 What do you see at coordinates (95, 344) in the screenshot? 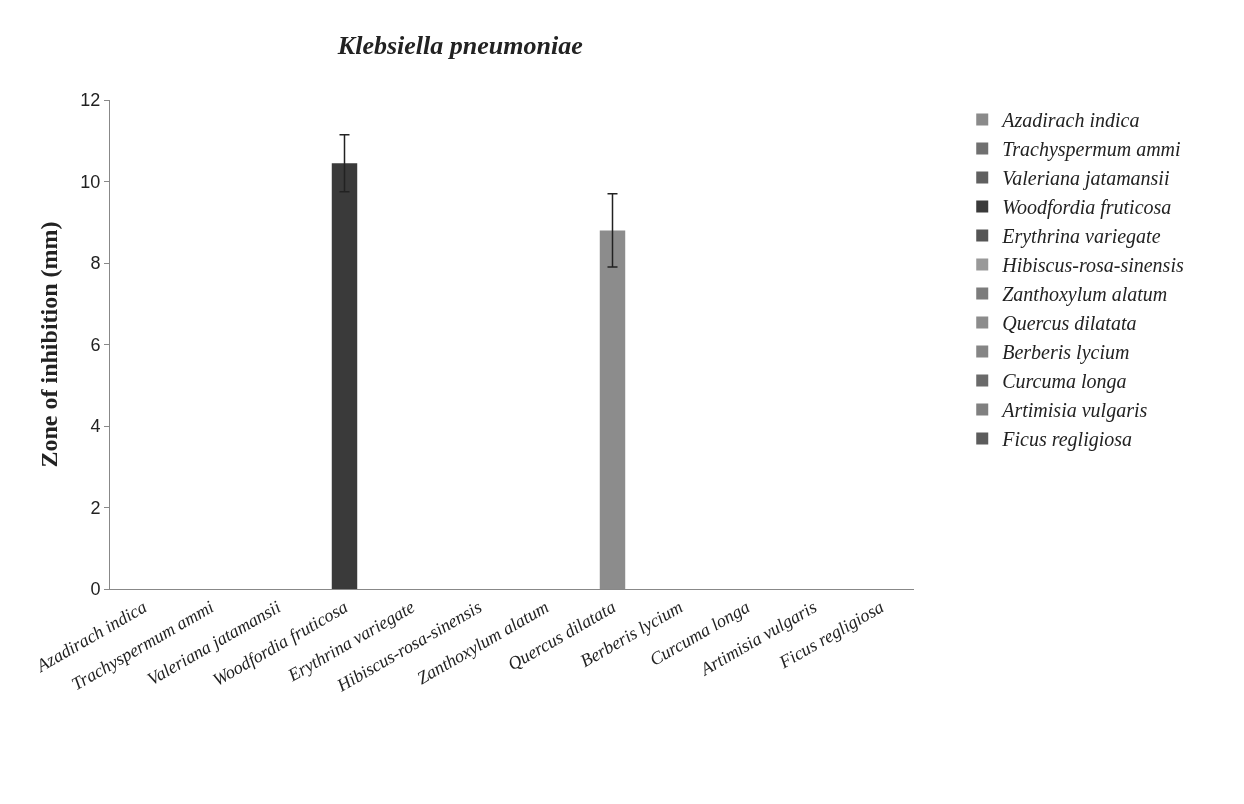
I see `y-tick-label: 6` at bounding box center [95, 344].